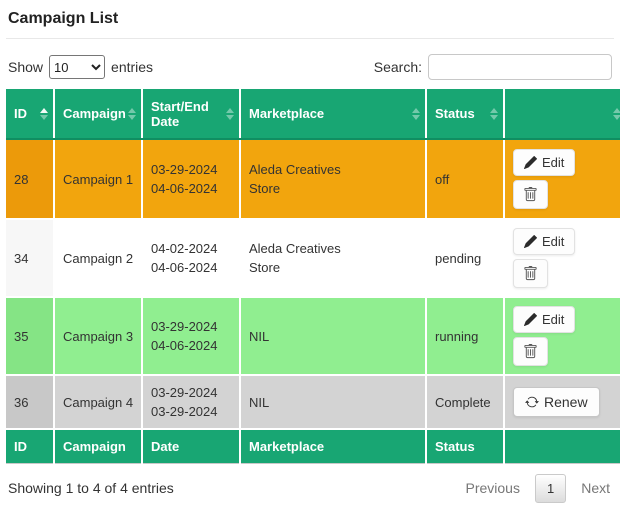  What do you see at coordinates (98, 445) in the screenshot?
I see `footer-header-campaign: Campaign` at bounding box center [98, 445].